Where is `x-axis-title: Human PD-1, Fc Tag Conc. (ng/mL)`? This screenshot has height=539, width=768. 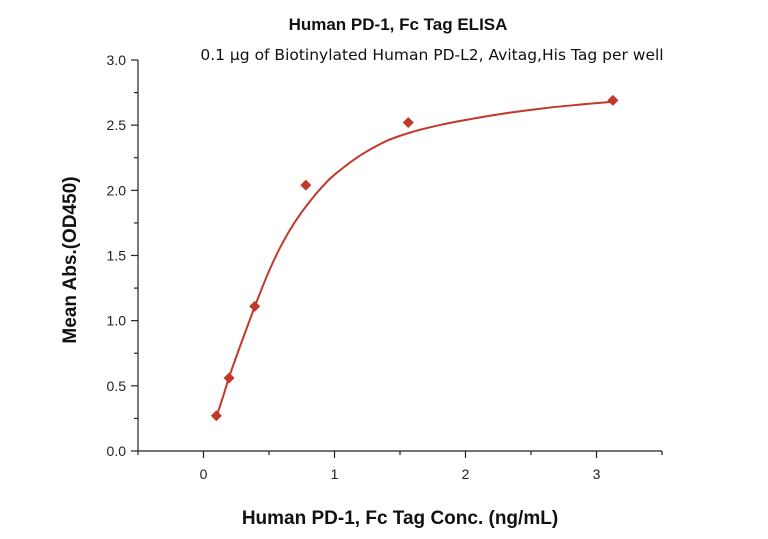 x-axis-title: Human PD-1, Fc Tag Conc. (ng/mL) is located at coordinates (400, 518).